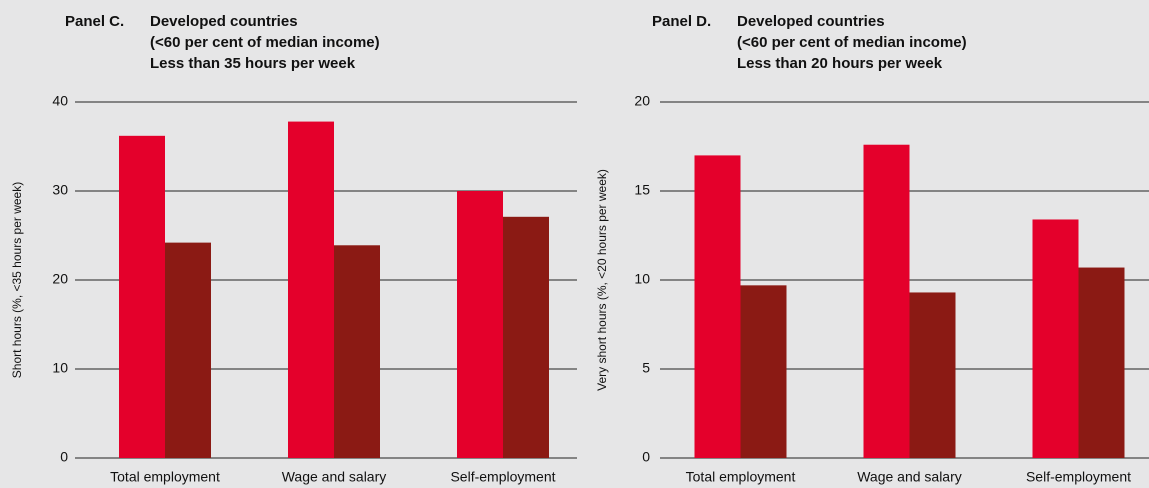 This screenshot has height=488, width=1149. I want to click on y-tick-label: 40, so click(60, 101).